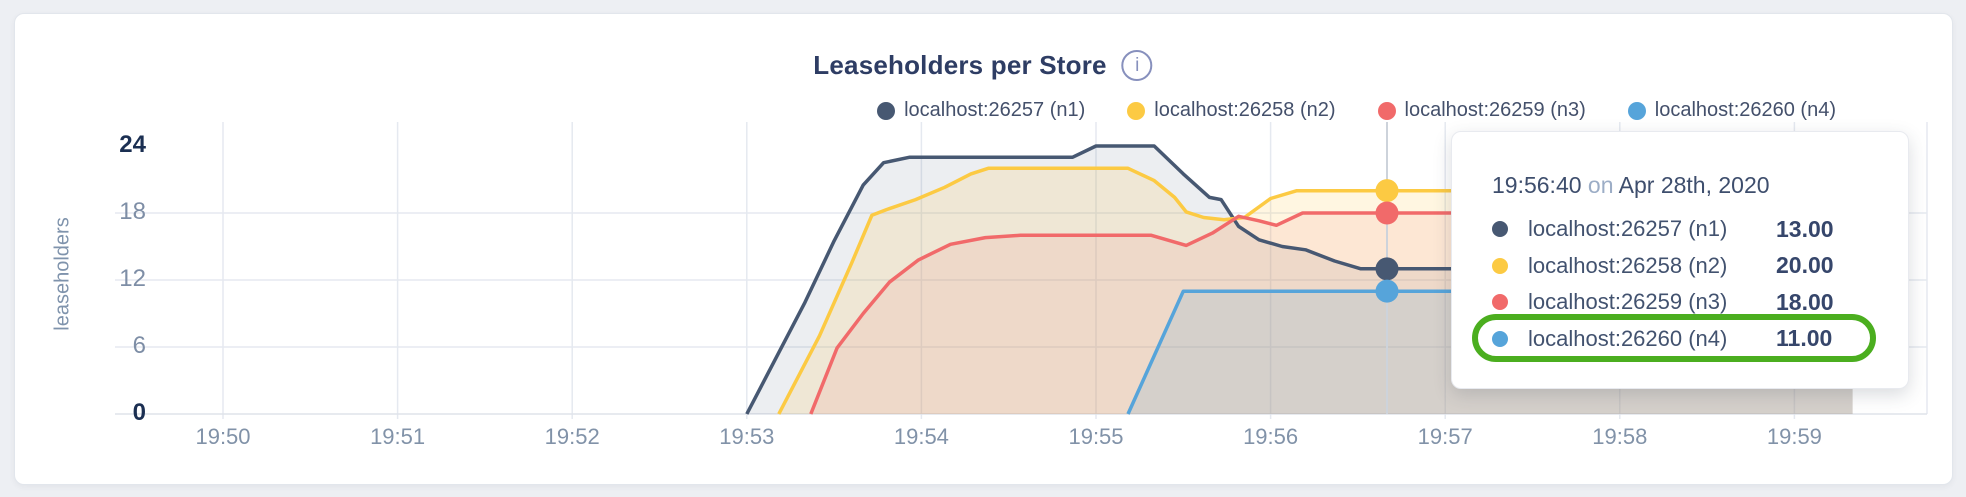 The height and width of the screenshot is (497, 1966). I want to click on legend-item: localhost:26259 (n3), so click(1481, 110).